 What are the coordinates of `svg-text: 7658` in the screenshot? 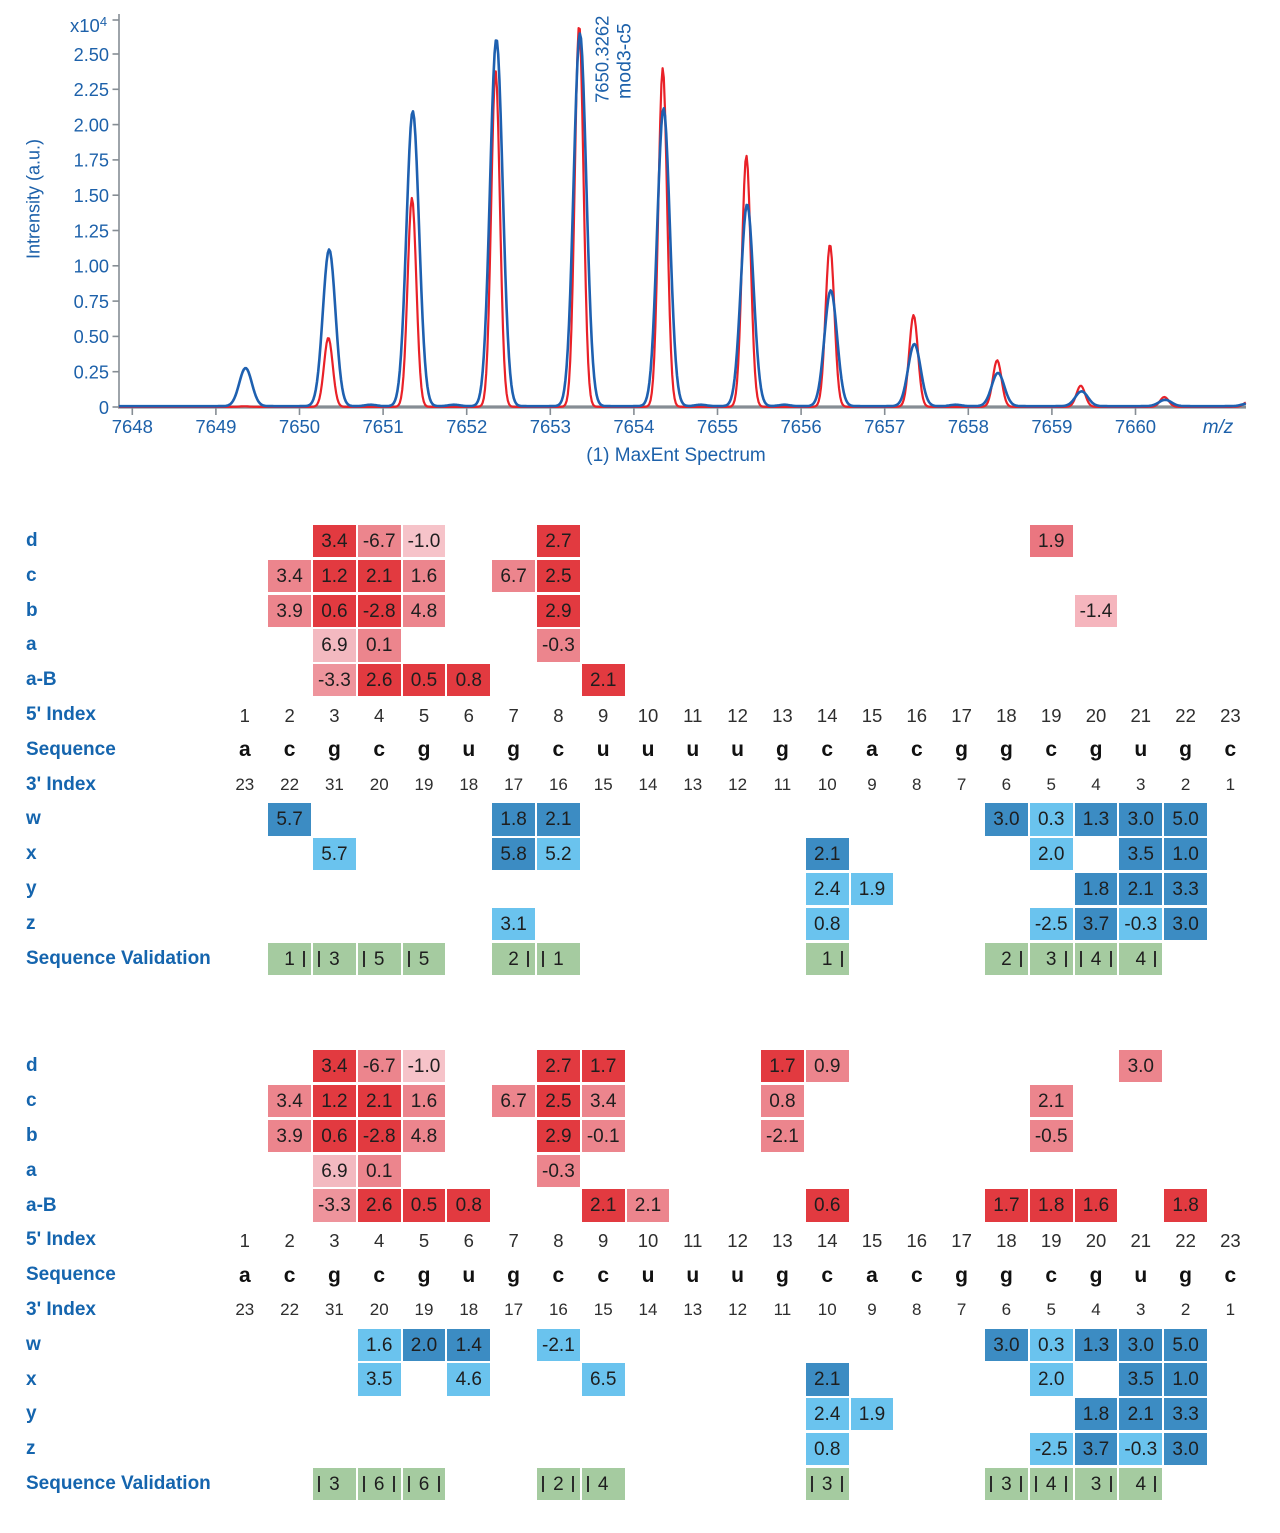 It's located at (968, 426).